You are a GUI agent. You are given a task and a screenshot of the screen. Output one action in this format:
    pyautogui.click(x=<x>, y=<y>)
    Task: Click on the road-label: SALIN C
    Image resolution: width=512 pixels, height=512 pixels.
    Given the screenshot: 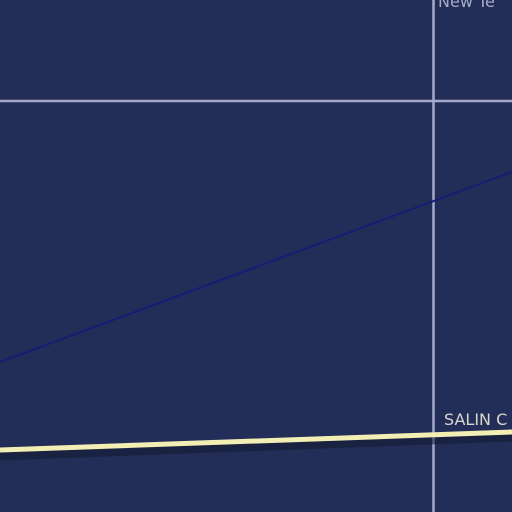 What is the action you would take?
    pyautogui.click(x=476, y=419)
    